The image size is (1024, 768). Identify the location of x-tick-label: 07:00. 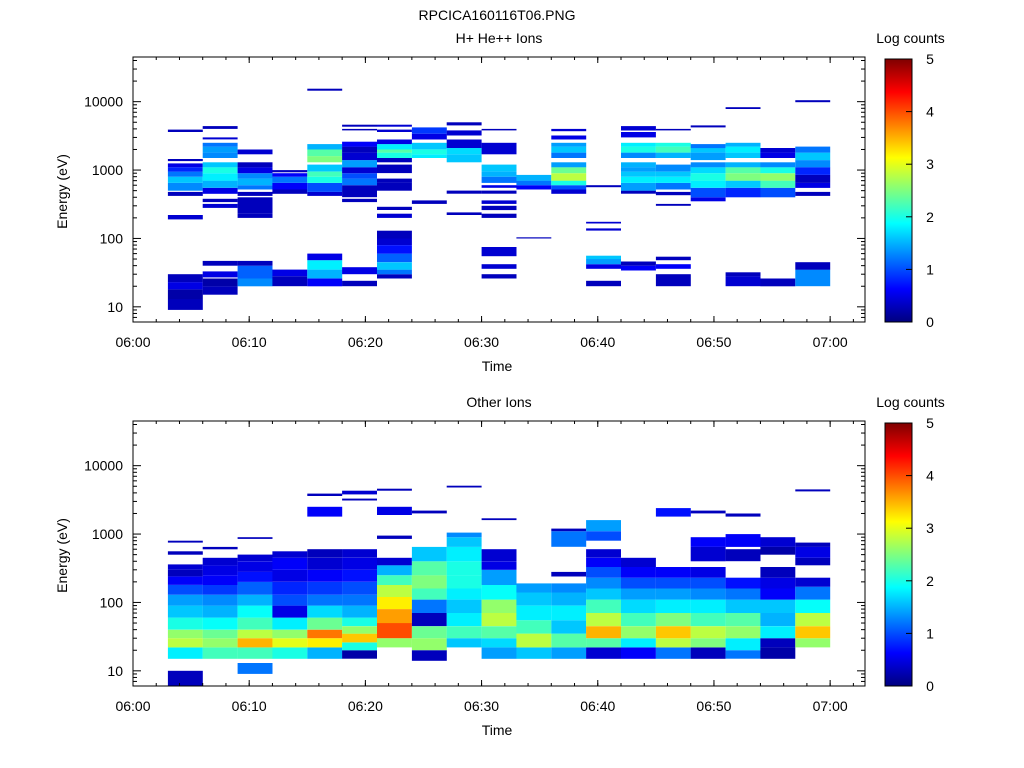
(830, 342).